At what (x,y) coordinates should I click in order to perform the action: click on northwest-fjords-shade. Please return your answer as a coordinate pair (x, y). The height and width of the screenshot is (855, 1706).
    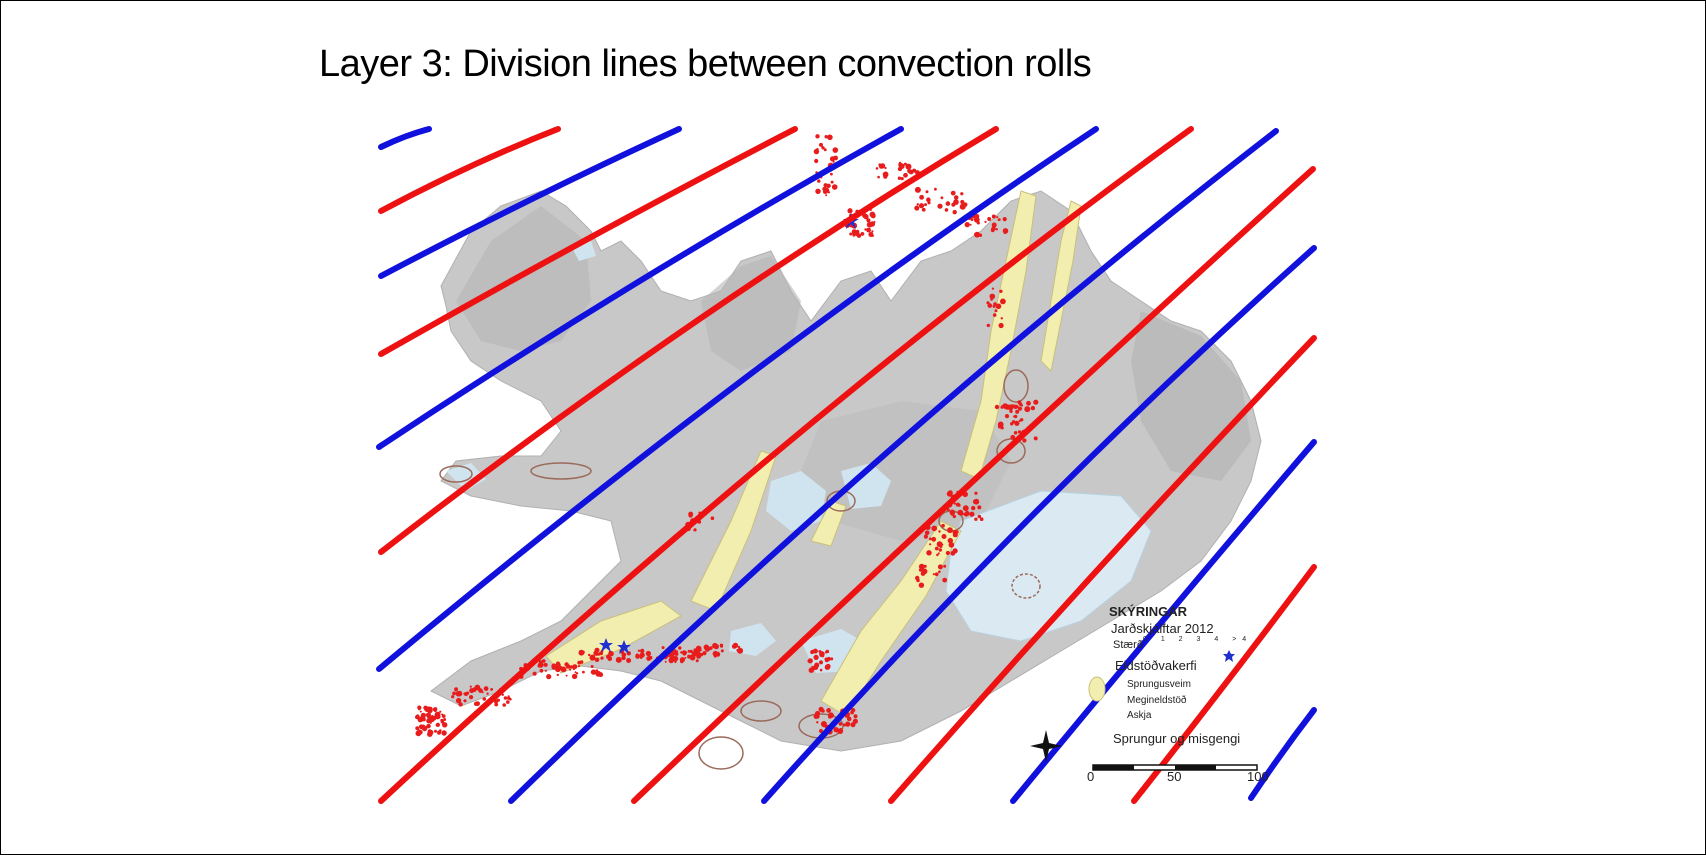
    Looking at the image, I should click on (523, 278).